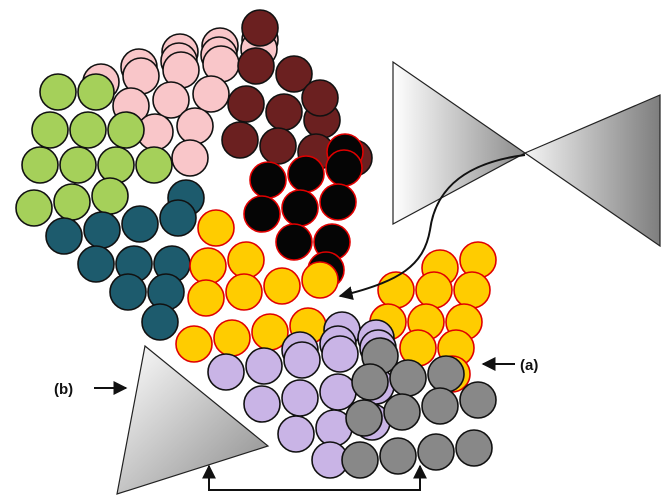  I want to click on gray-particle-cluster, so click(419, 408).